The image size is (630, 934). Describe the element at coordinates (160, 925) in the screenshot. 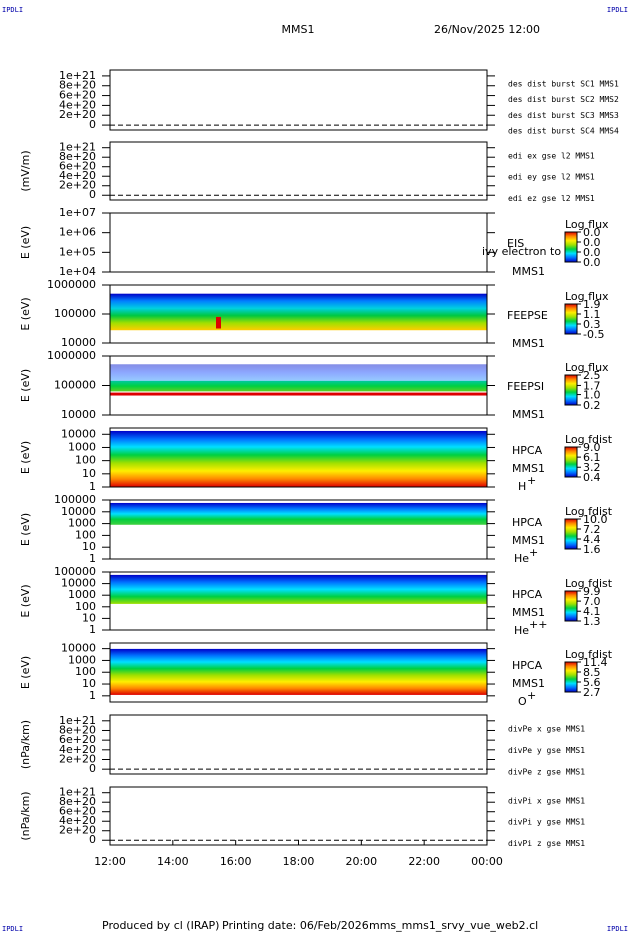

I see `credit: Produced by cl (IRAP)` at that location.